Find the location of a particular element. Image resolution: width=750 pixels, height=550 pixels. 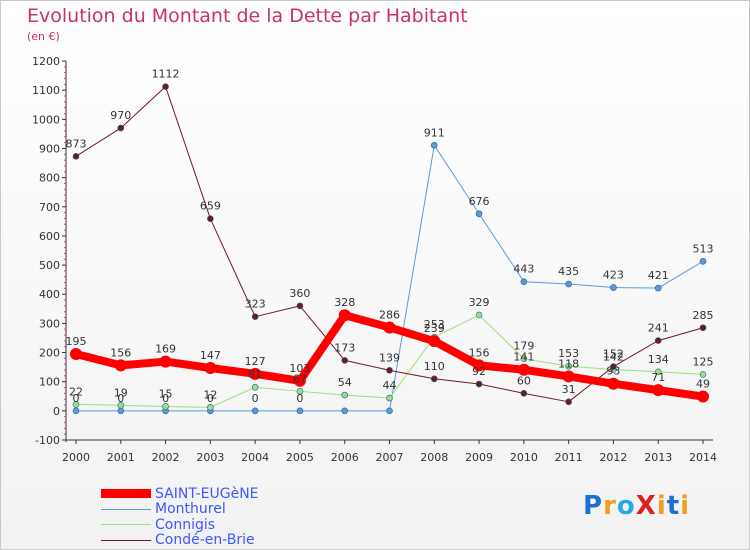

proxiti-logo: ProXiti is located at coordinates (637, 506).